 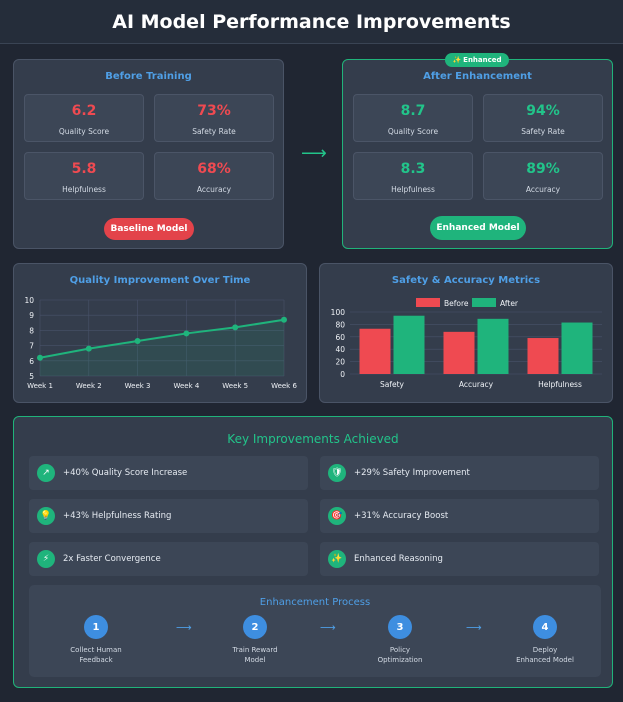 I want to click on y-tick-label: 40, so click(x=340, y=349).